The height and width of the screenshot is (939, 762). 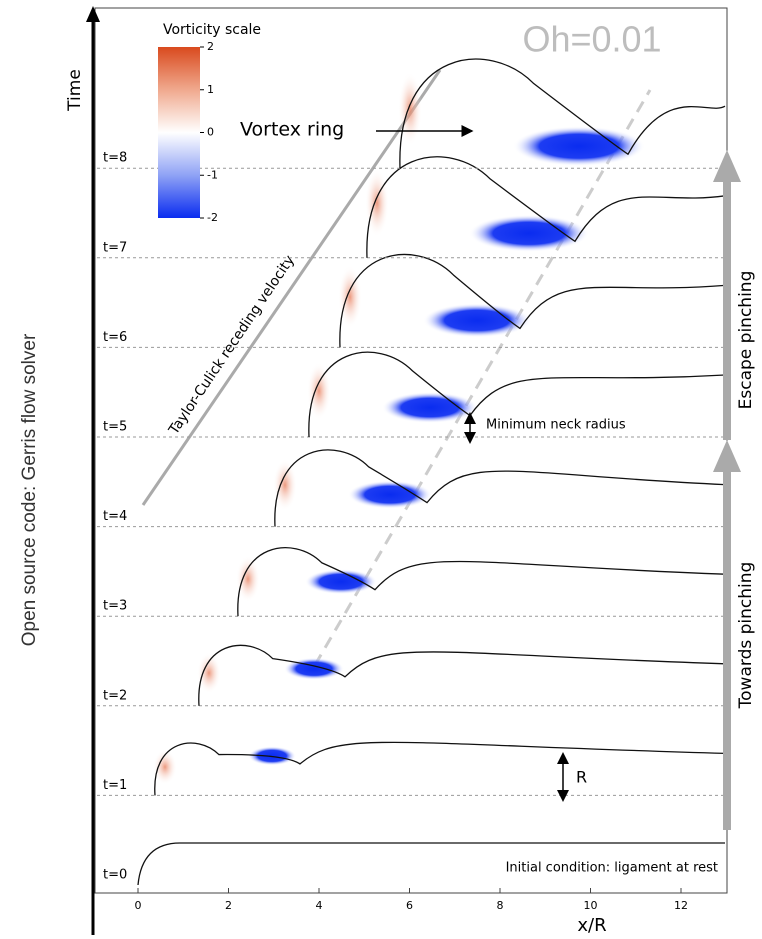 I want to click on radius-label: R, so click(x=581, y=777).